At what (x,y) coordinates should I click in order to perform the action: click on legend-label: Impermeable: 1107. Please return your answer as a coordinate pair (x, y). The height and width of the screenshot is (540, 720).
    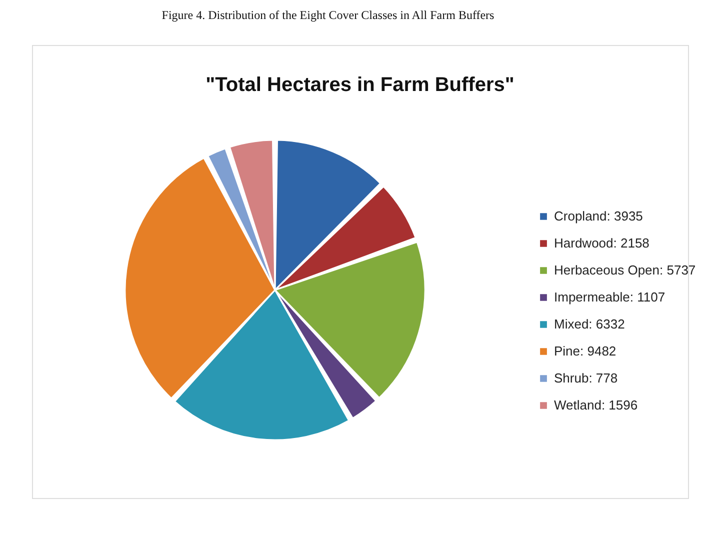
    Looking at the image, I should click on (610, 297).